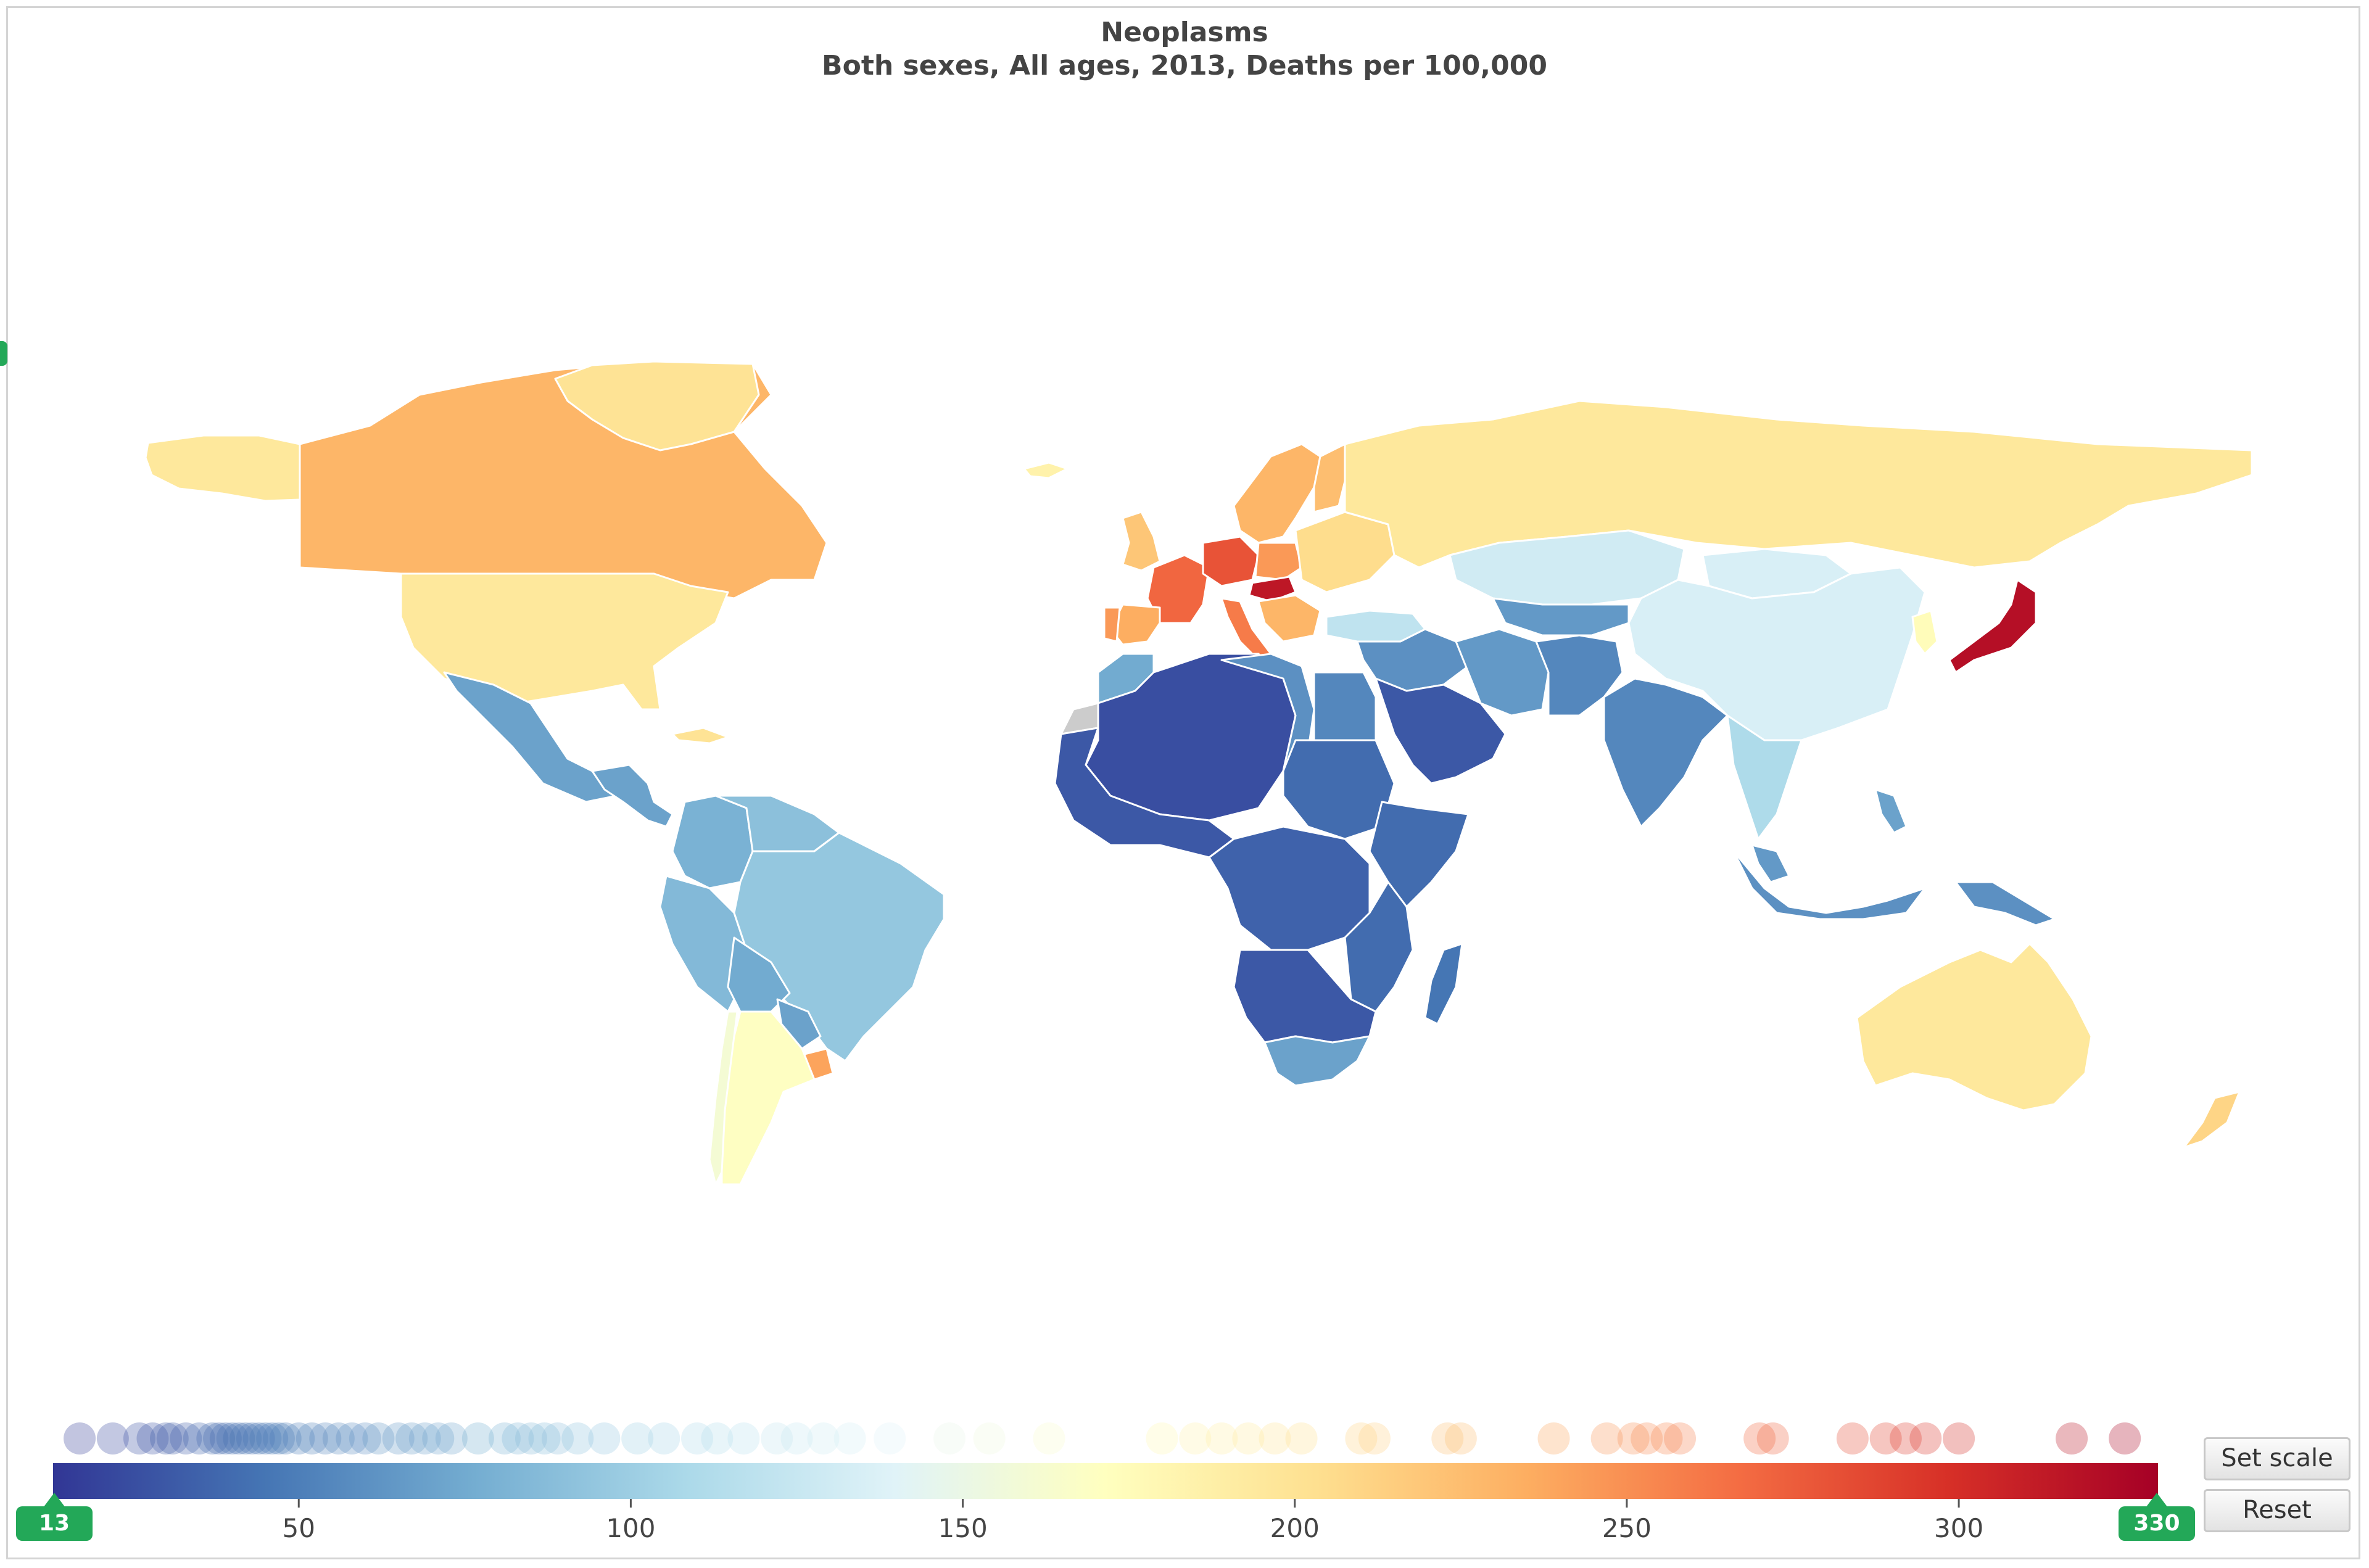  I want to click on scale-min-handle: 13, so click(54, 1517).